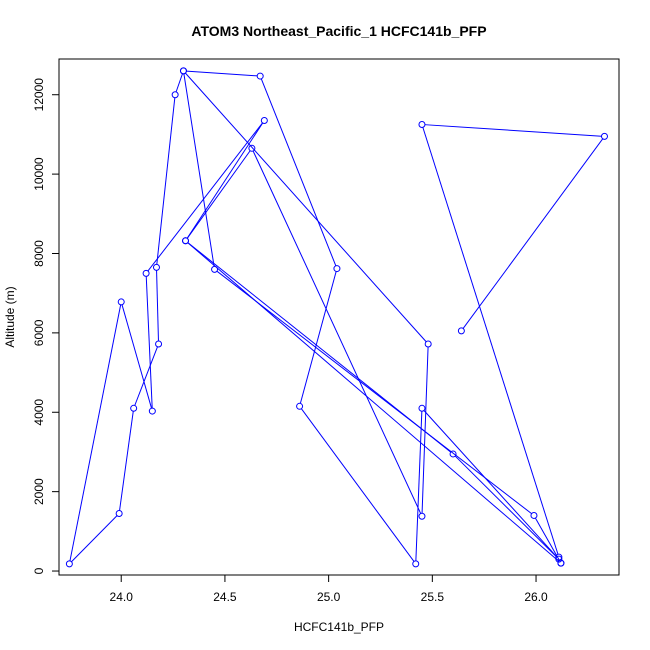  What do you see at coordinates (433, 597) in the screenshot?
I see `x-tick-label: 25.5` at bounding box center [433, 597].